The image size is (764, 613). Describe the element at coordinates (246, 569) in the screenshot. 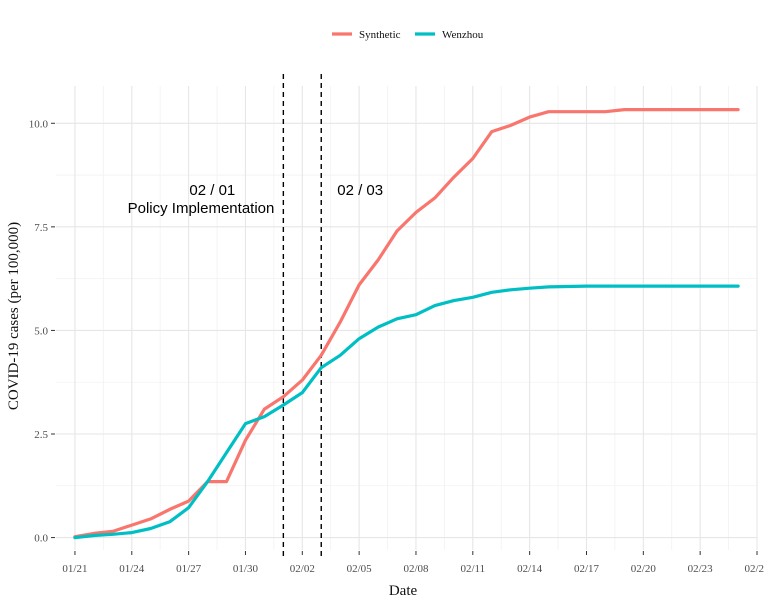

I see `x-tick-label: 01/30` at that location.